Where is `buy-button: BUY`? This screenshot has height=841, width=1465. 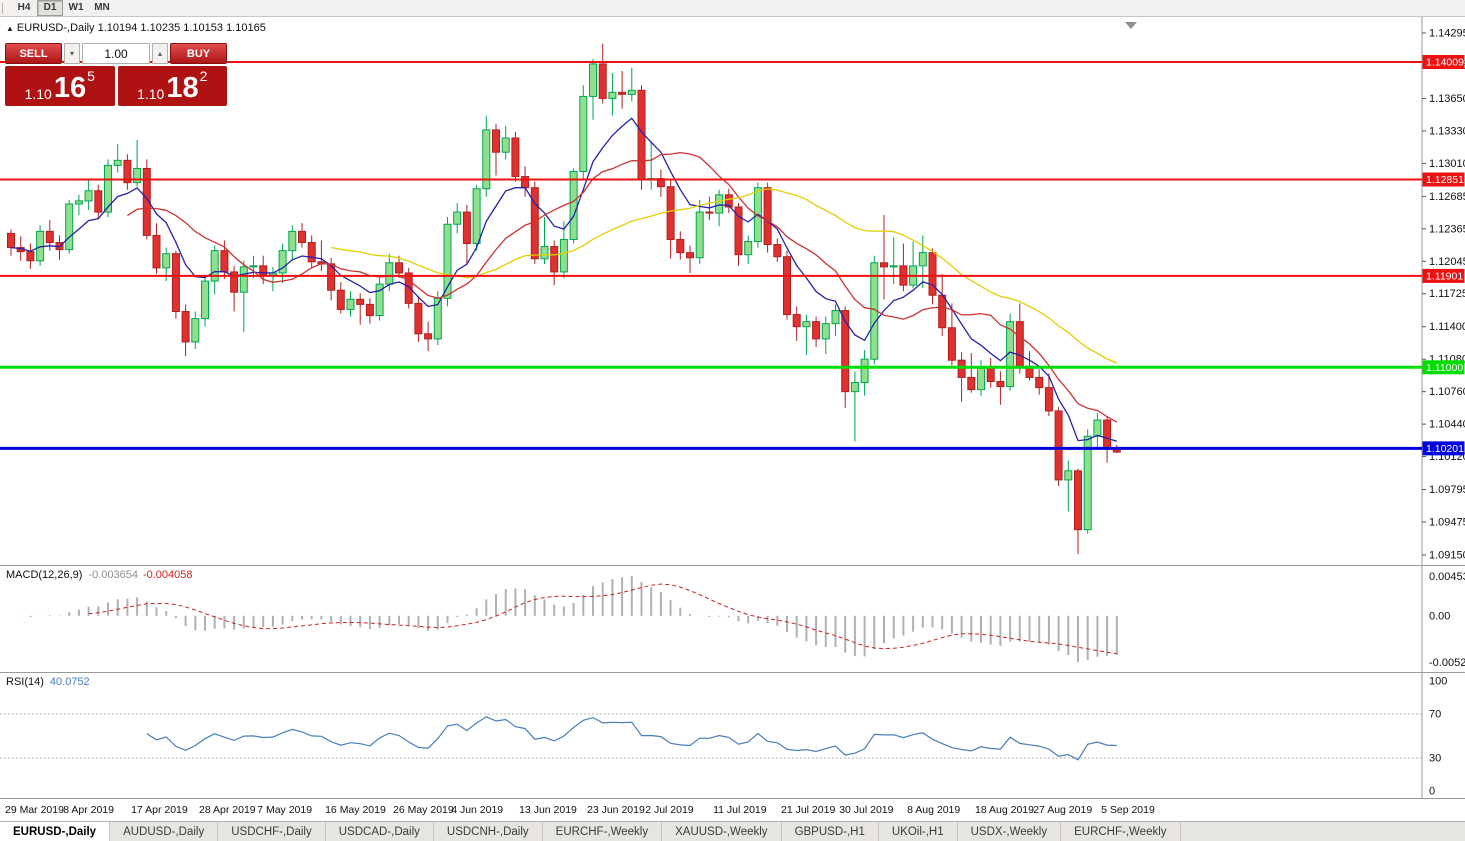 buy-button: BUY is located at coordinates (198, 53).